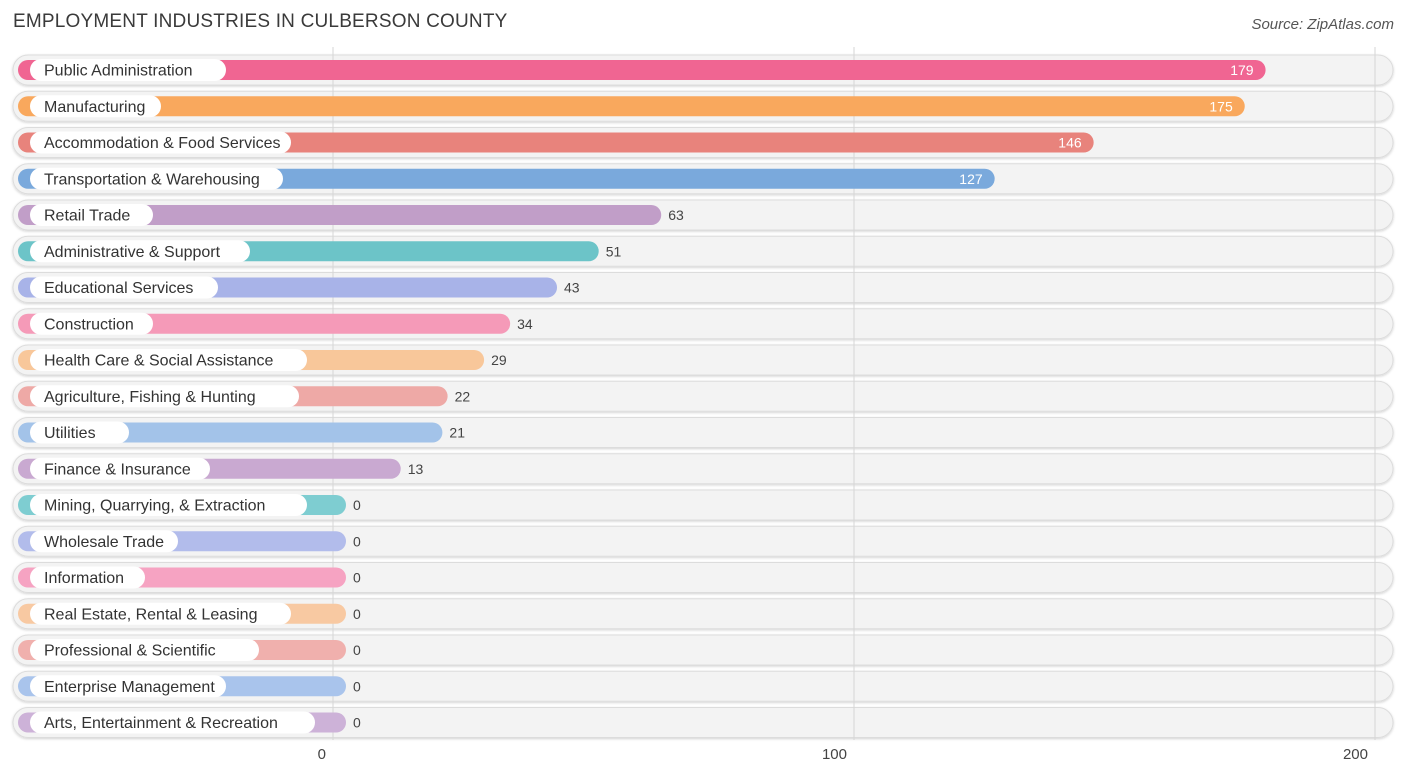 This screenshot has height=777, width=1406. I want to click on bar-label: Information, so click(84, 578).